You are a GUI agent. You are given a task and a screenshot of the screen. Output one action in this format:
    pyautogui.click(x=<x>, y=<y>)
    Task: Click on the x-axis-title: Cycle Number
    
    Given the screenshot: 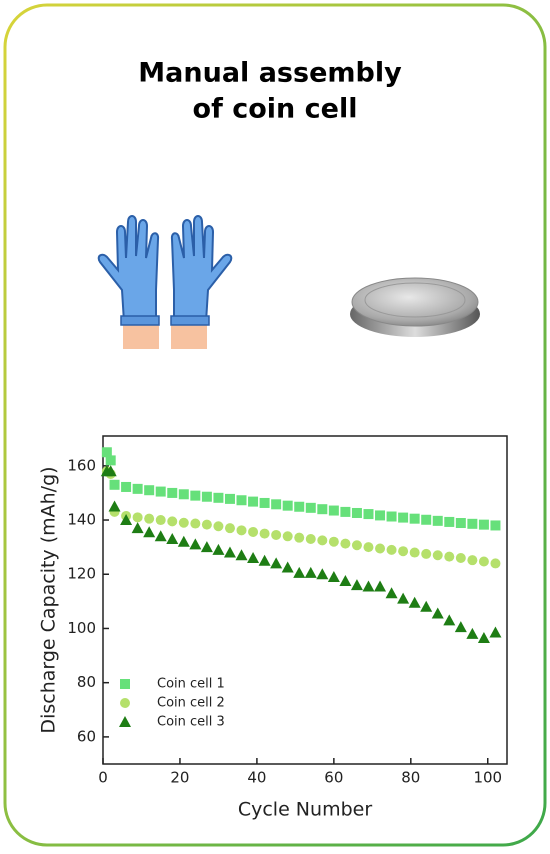 What is the action you would take?
    pyautogui.click(x=305, y=810)
    